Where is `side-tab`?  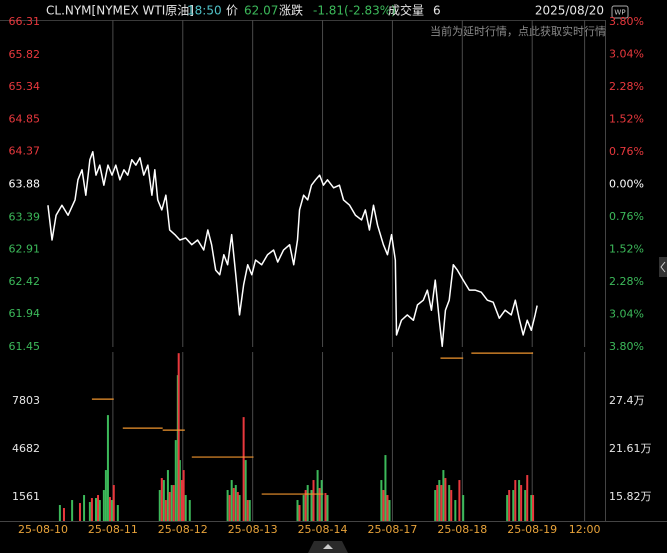
side-tab is located at coordinates (663, 267).